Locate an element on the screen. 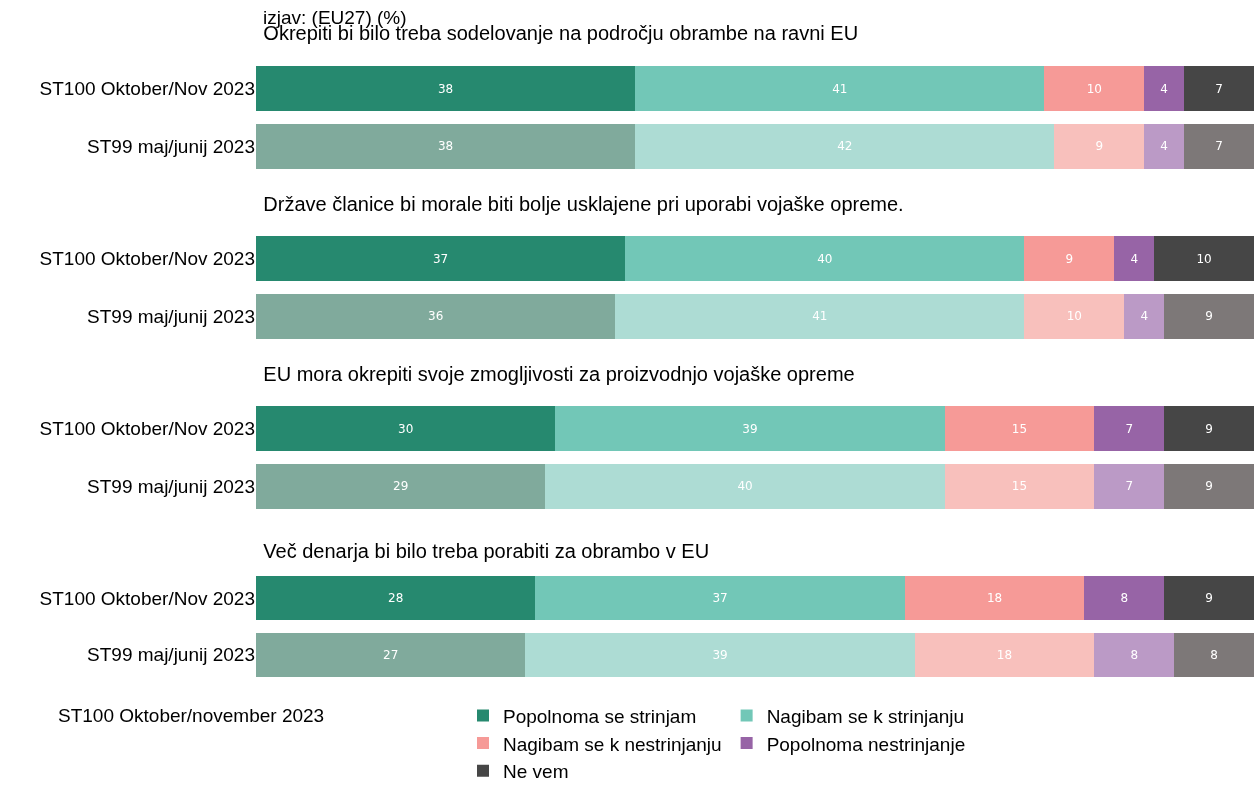  data-label: 27 is located at coordinates (391, 654).